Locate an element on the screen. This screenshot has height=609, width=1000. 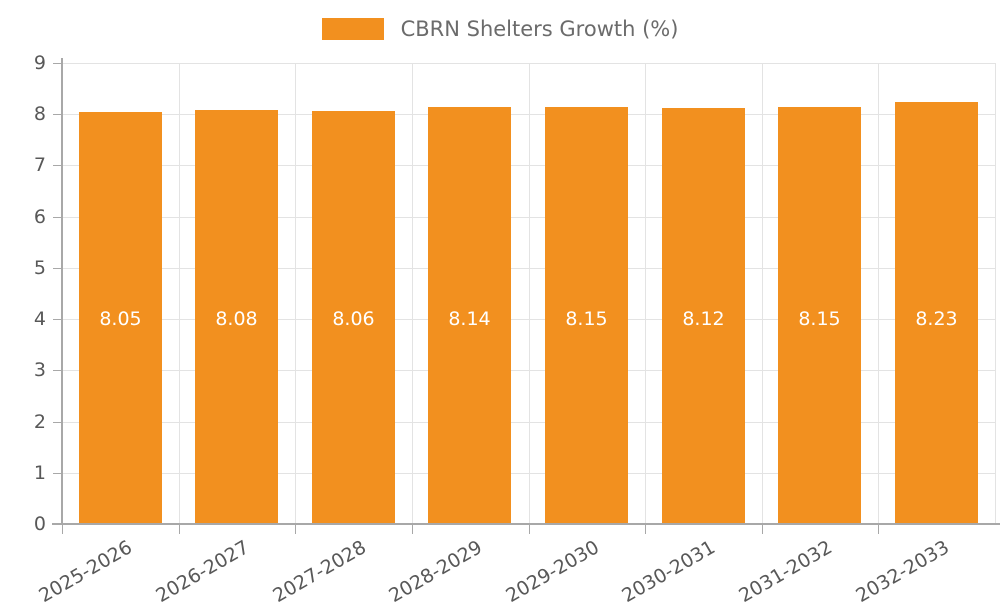
bar-value-label: 8.12 is located at coordinates (703, 319).